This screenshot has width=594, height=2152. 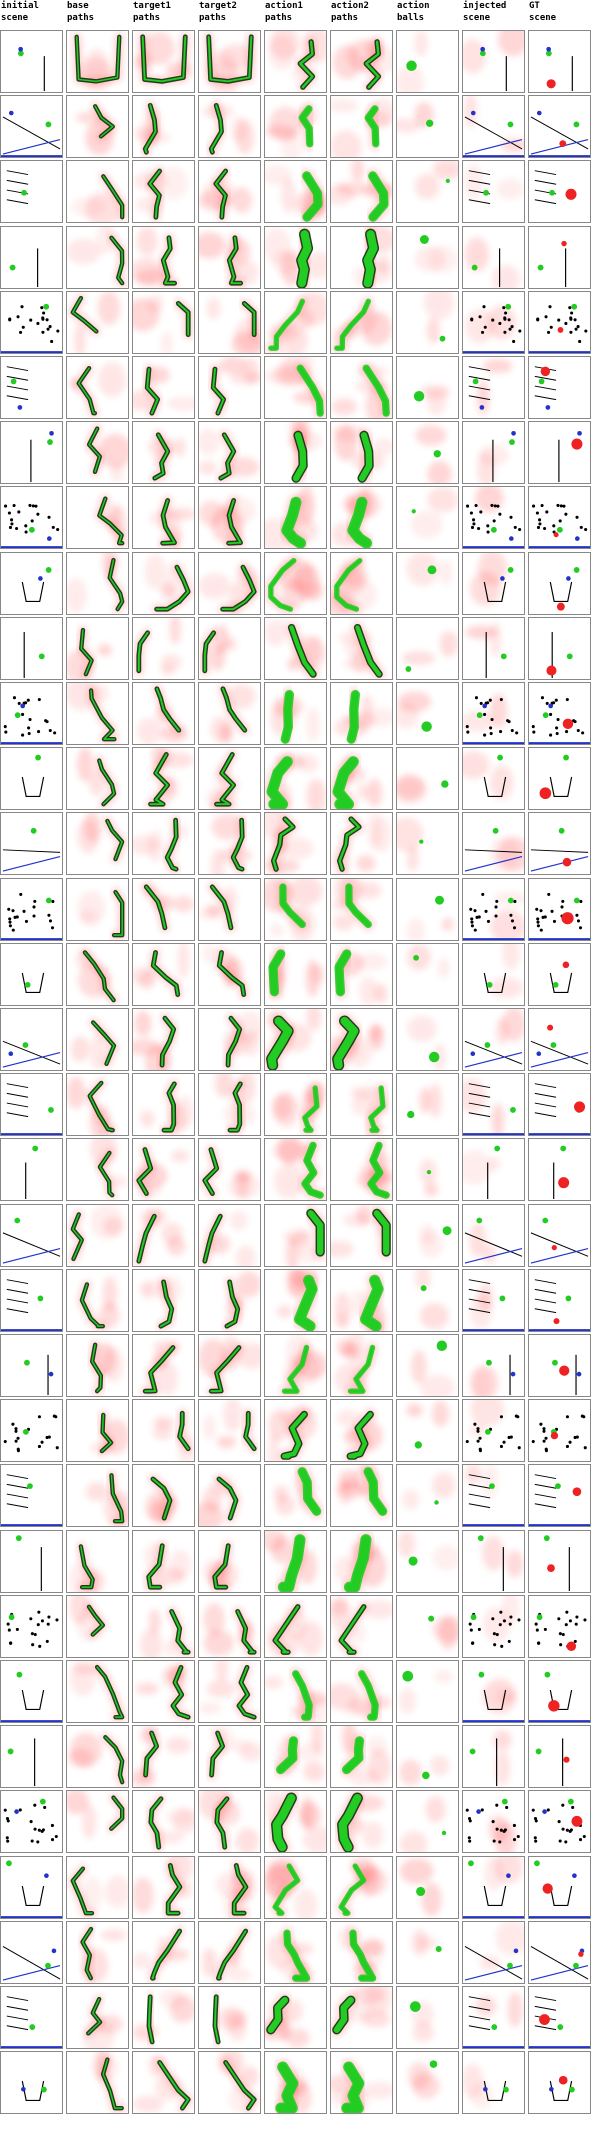 I want to click on ramp-line, so click(x=493, y=1256).